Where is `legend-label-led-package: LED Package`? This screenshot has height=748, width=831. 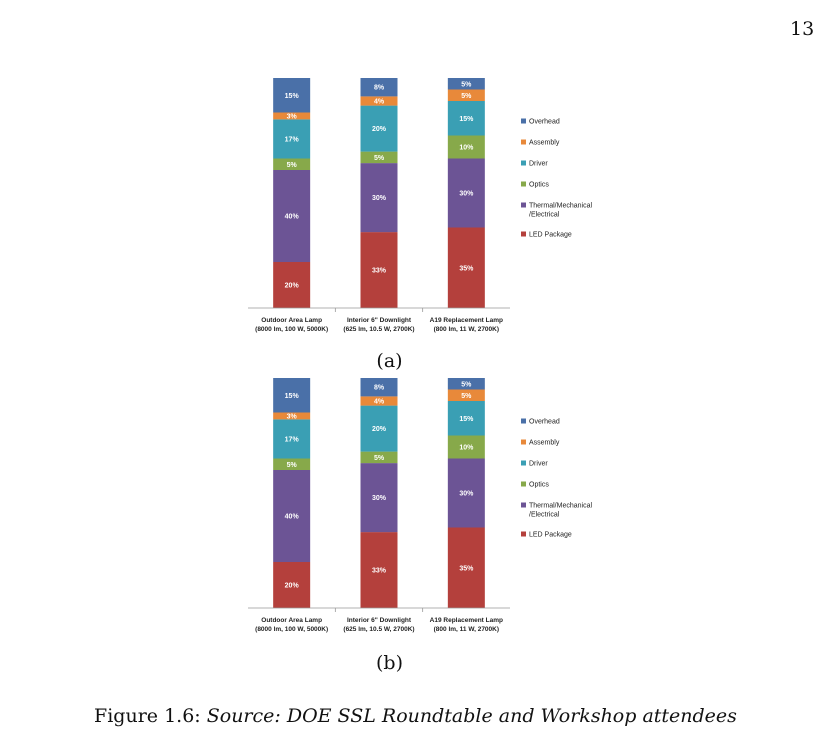
legend-label-led-package: LED Package is located at coordinates (550, 235).